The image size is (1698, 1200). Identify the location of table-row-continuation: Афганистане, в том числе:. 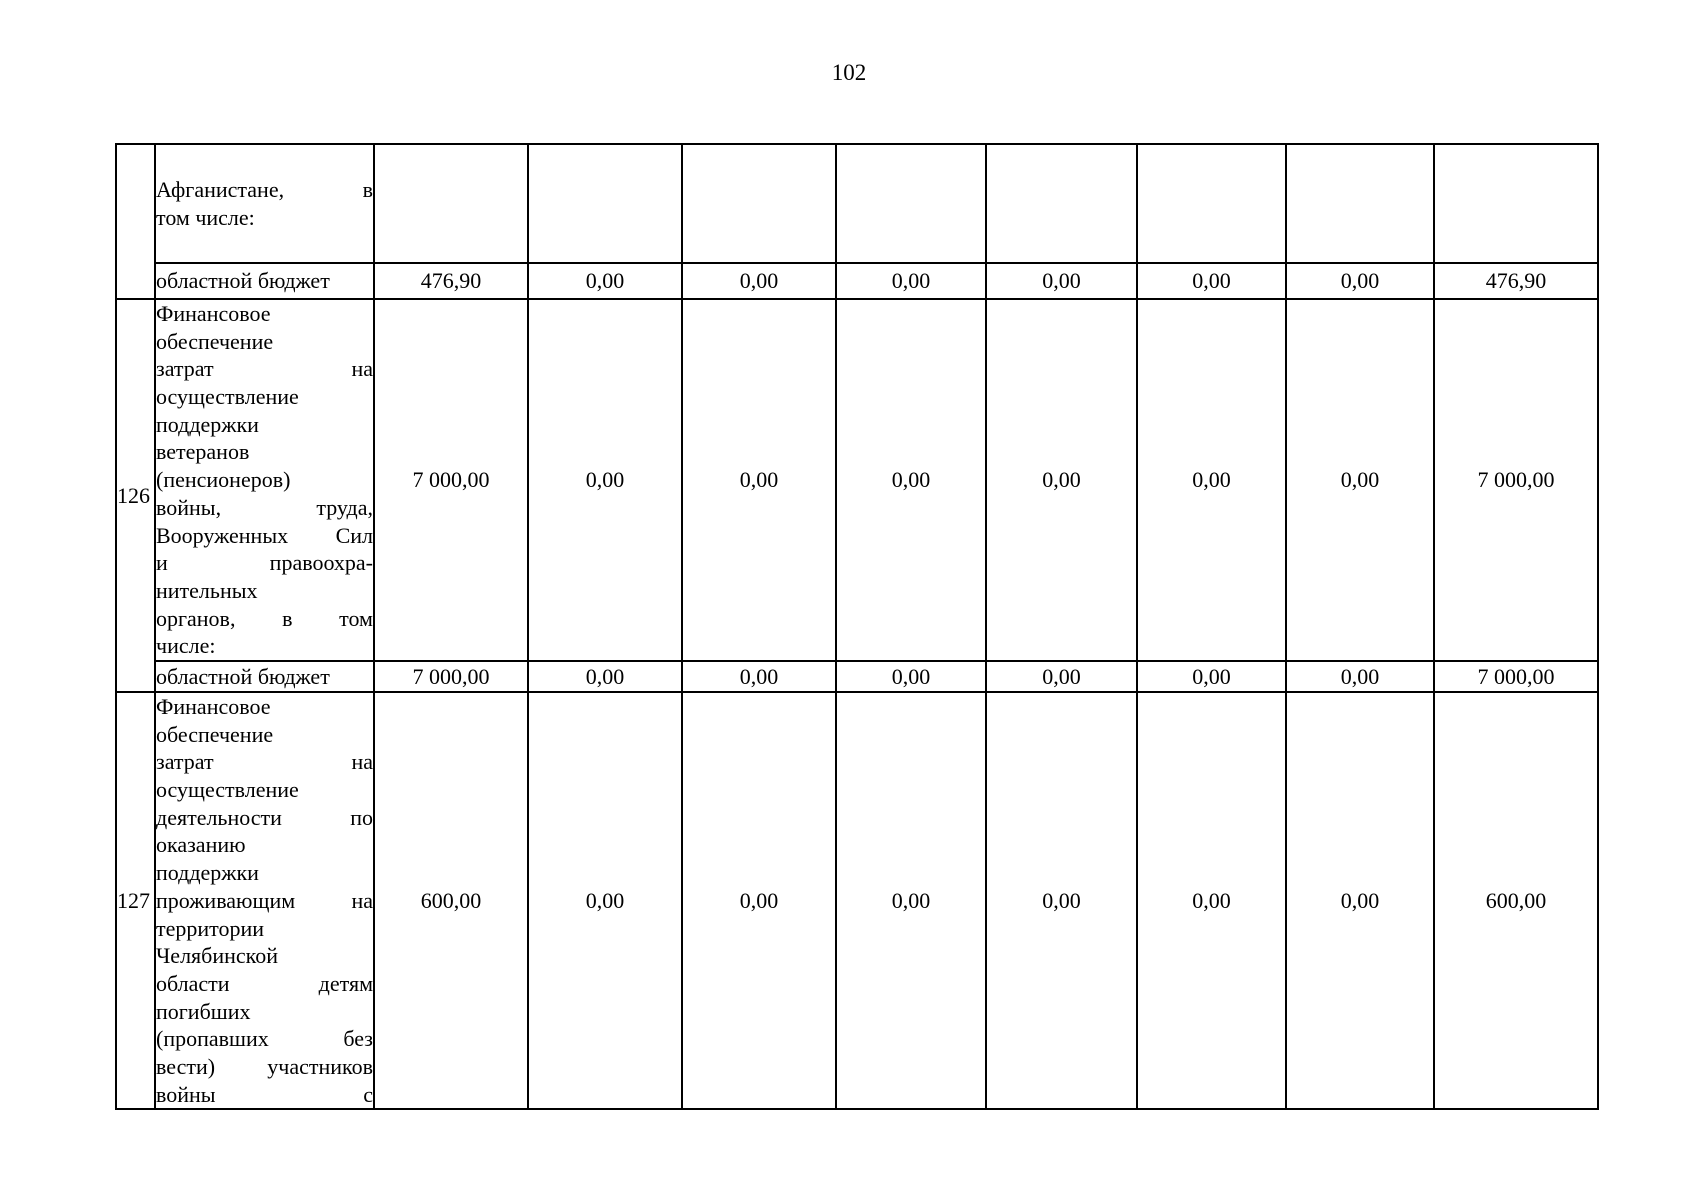
(857, 221).